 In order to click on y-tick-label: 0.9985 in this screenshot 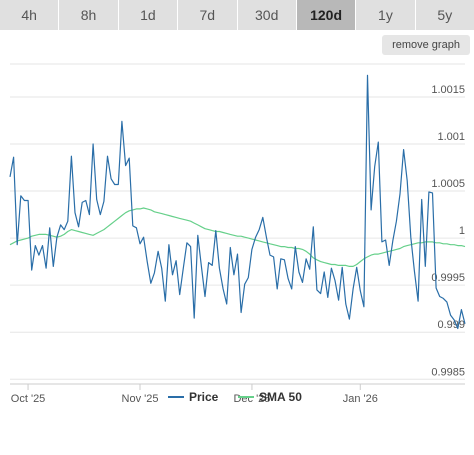, I will do `click(448, 372)`.